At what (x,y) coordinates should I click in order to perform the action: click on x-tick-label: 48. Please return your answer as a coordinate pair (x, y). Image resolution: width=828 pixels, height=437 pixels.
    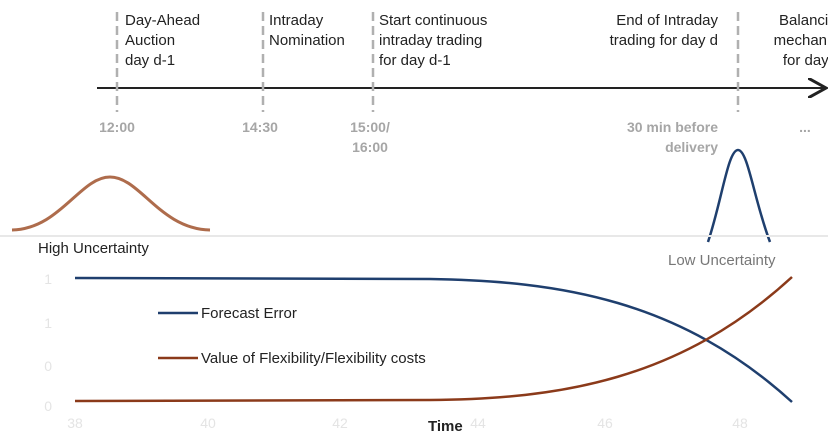
    Looking at the image, I should click on (740, 423).